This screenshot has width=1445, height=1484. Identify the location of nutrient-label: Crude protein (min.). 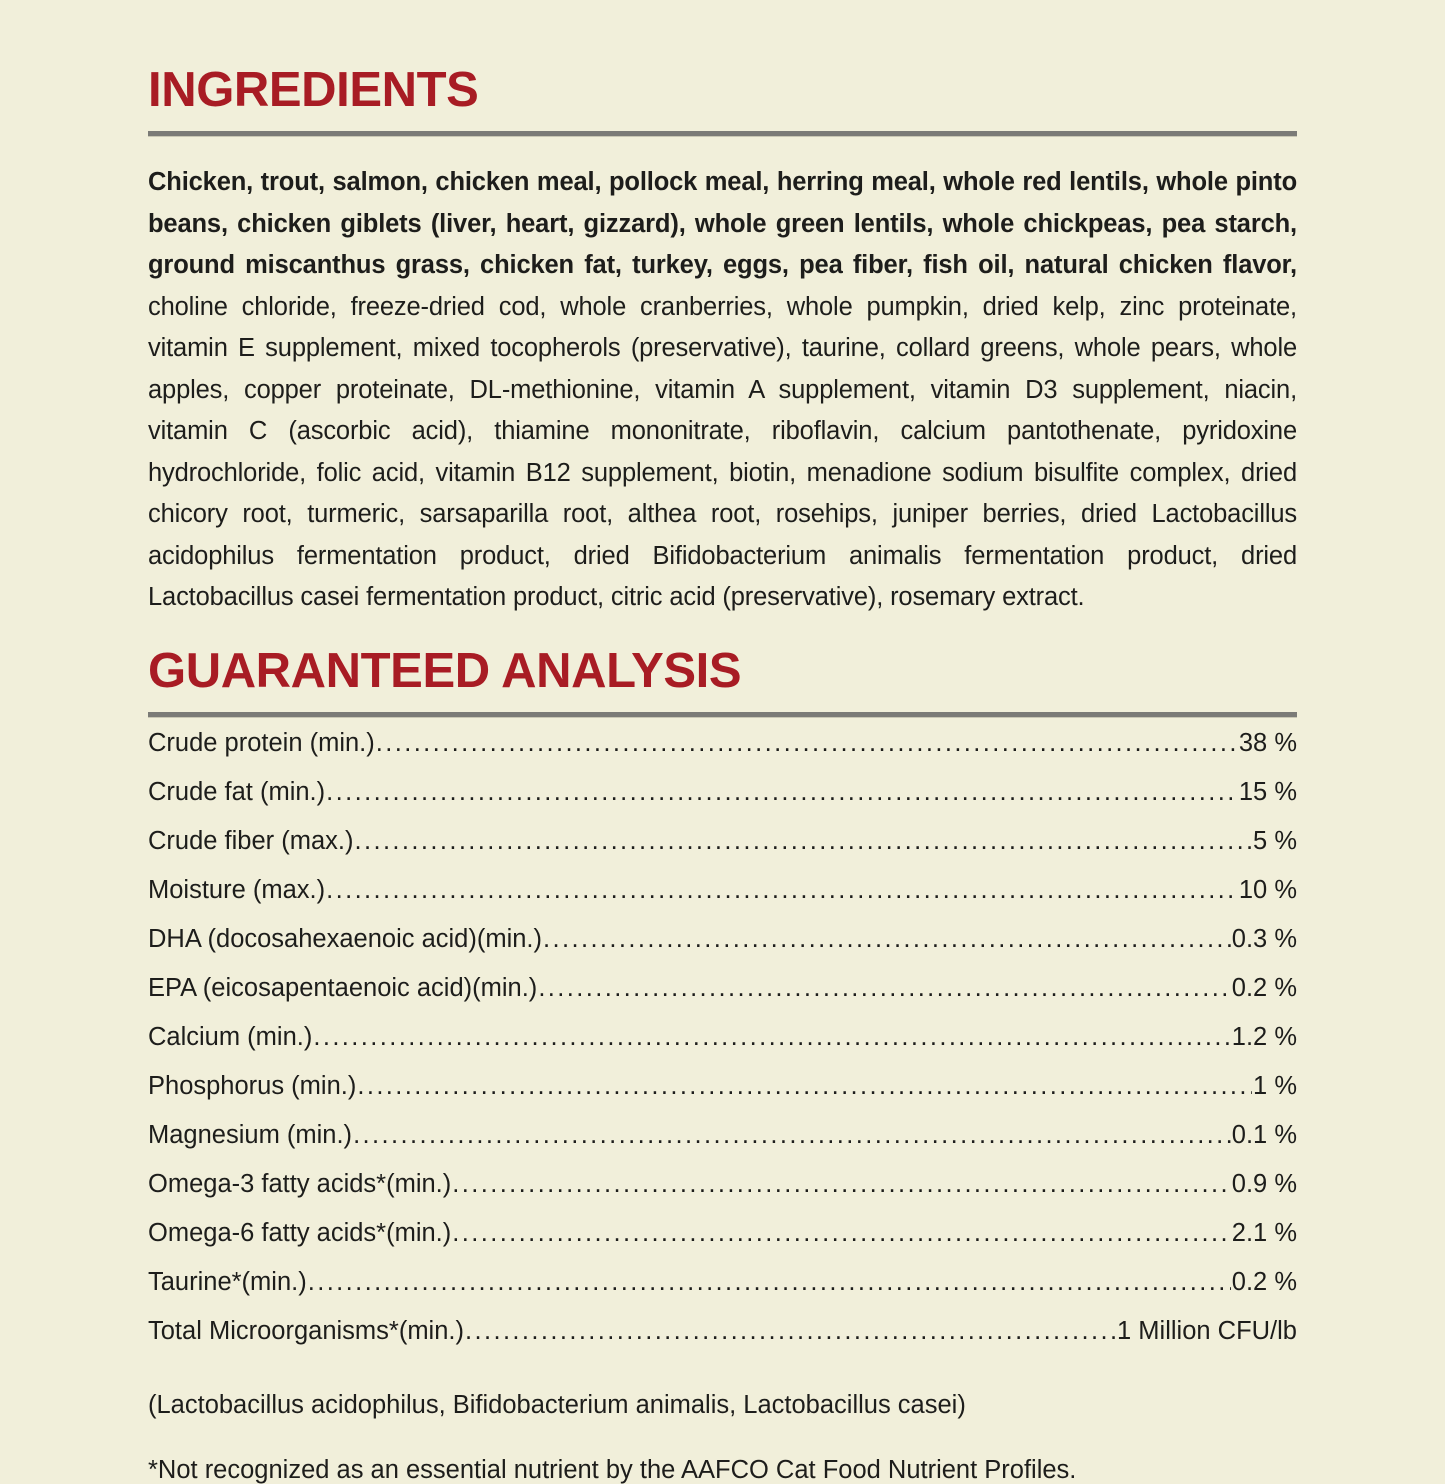
(261, 742).